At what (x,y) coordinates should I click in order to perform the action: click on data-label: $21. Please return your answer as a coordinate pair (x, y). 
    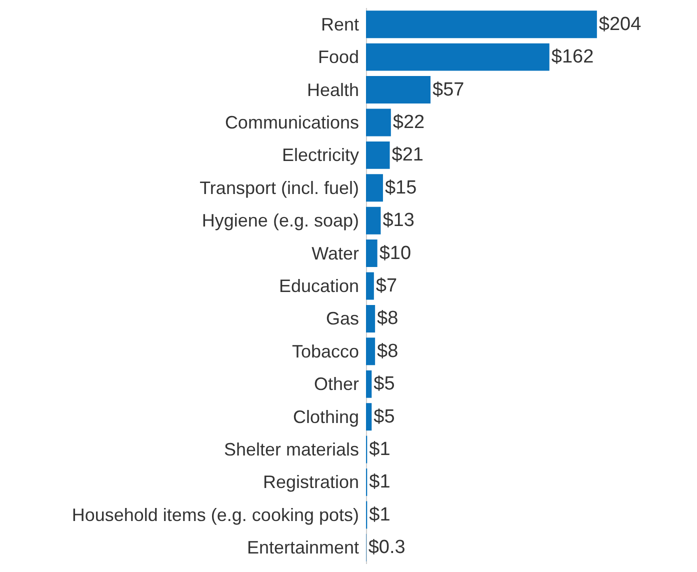
    Looking at the image, I should click on (408, 155).